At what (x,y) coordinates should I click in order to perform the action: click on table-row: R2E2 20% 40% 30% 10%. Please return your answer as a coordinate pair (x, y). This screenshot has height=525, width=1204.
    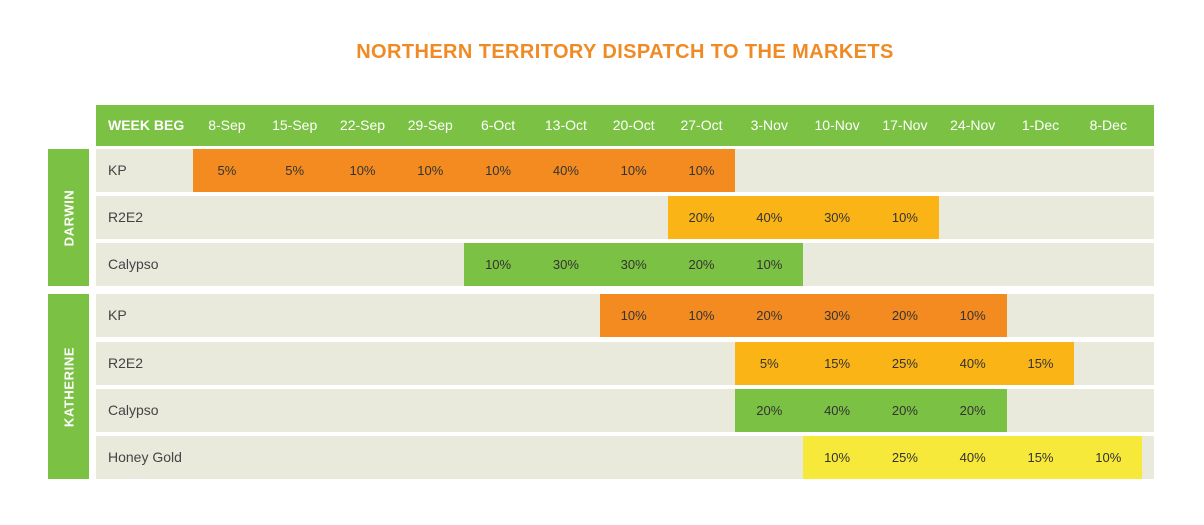
    Looking at the image, I should click on (625, 218).